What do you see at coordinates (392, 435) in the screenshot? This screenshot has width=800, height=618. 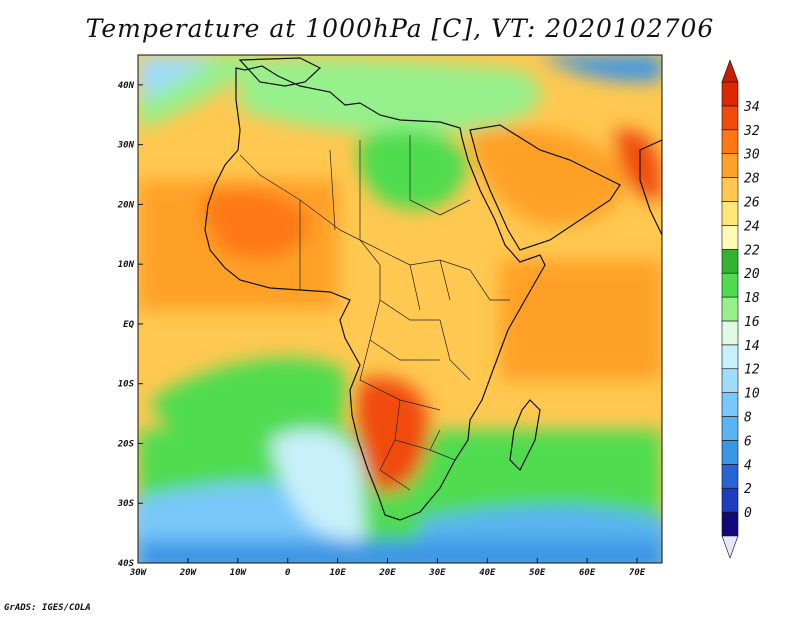 I see `field-kalahari-hot` at bounding box center [392, 435].